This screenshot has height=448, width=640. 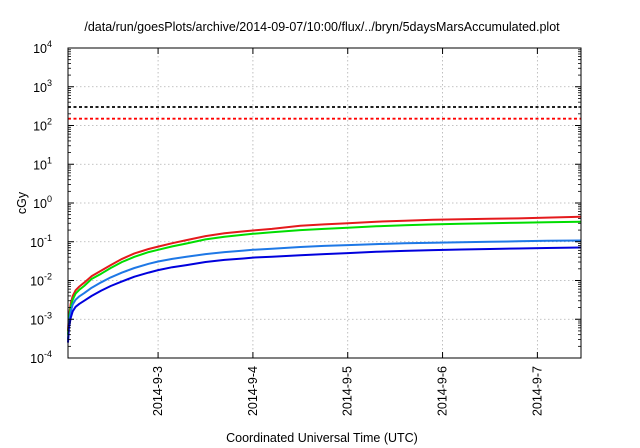 I want to click on x-tick-label: 2014-9-4, so click(x=253, y=391).